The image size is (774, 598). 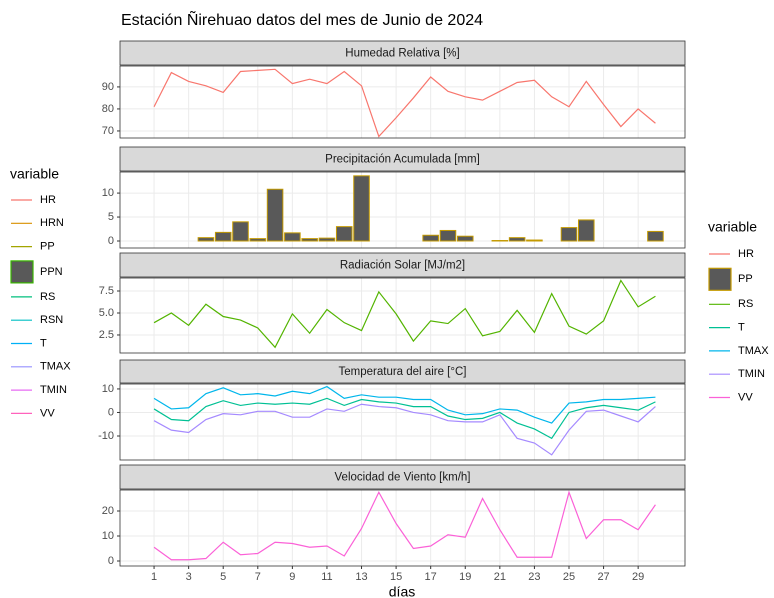 What do you see at coordinates (108, 511) in the screenshot?
I see `y-tick-label: 20` at bounding box center [108, 511].